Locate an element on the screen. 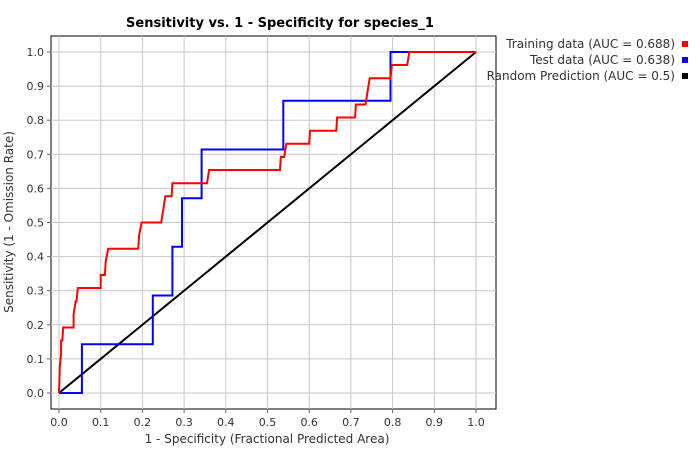 The height and width of the screenshot is (454, 700). x-tick-label: 0.4 is located at coordinates (226, 422).